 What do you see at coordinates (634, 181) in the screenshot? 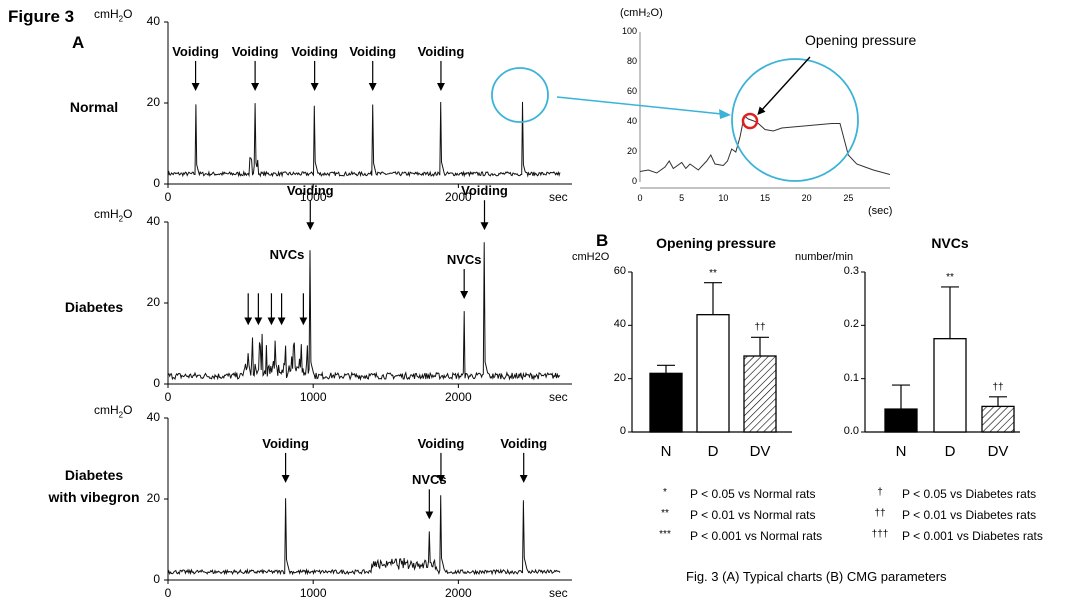
I see `inset-y-tick-label: 0` at bounding box center [634, 181].